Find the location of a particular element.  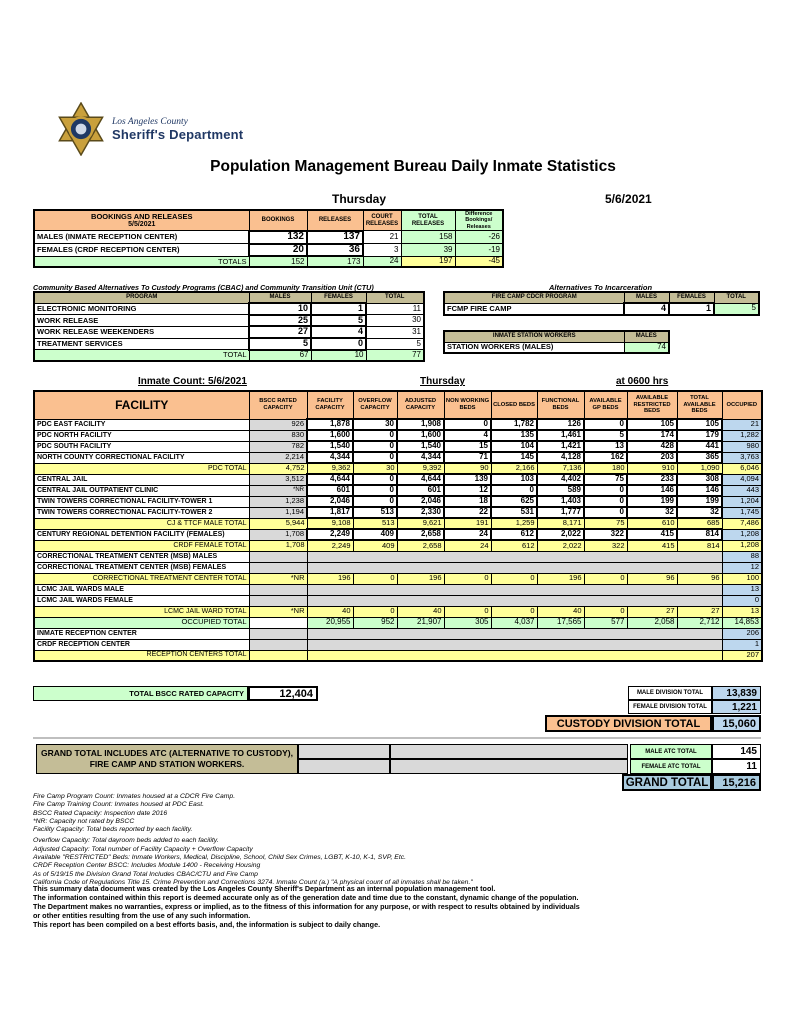

column-header: TOTAL AVAILABLE BEDS is located at coordinates (699, 405).